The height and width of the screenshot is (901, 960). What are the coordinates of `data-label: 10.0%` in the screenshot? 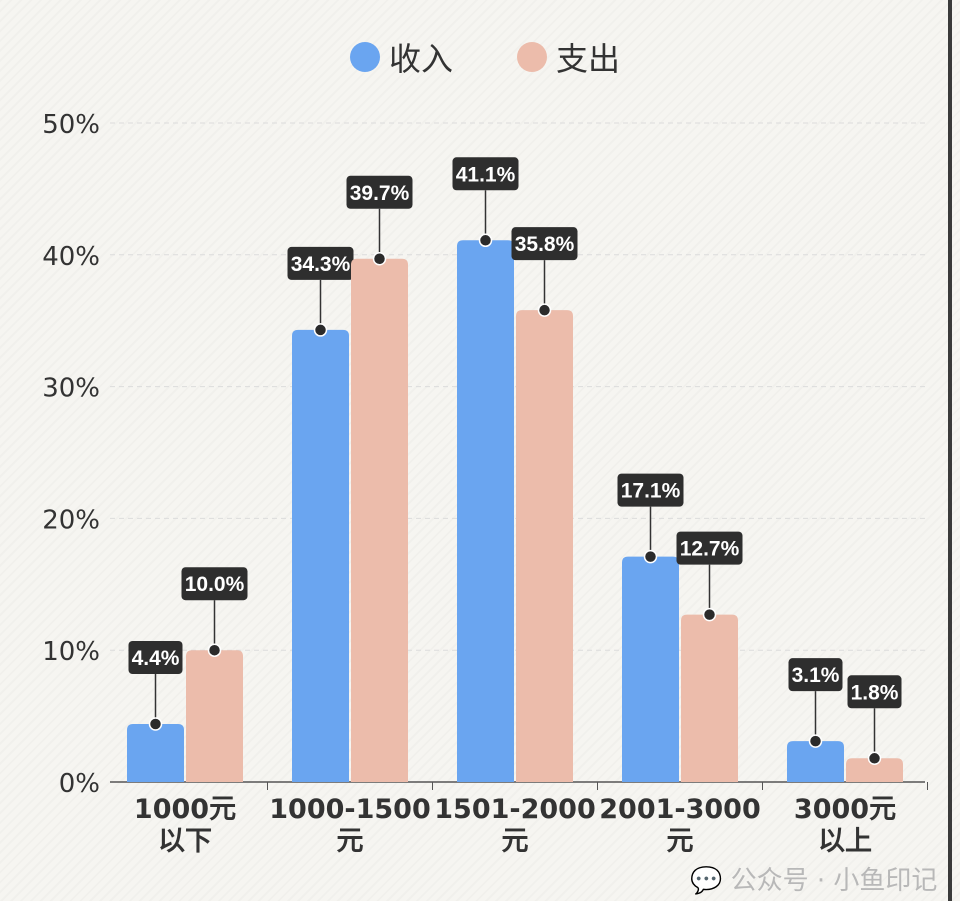 It's located at (215, 584).